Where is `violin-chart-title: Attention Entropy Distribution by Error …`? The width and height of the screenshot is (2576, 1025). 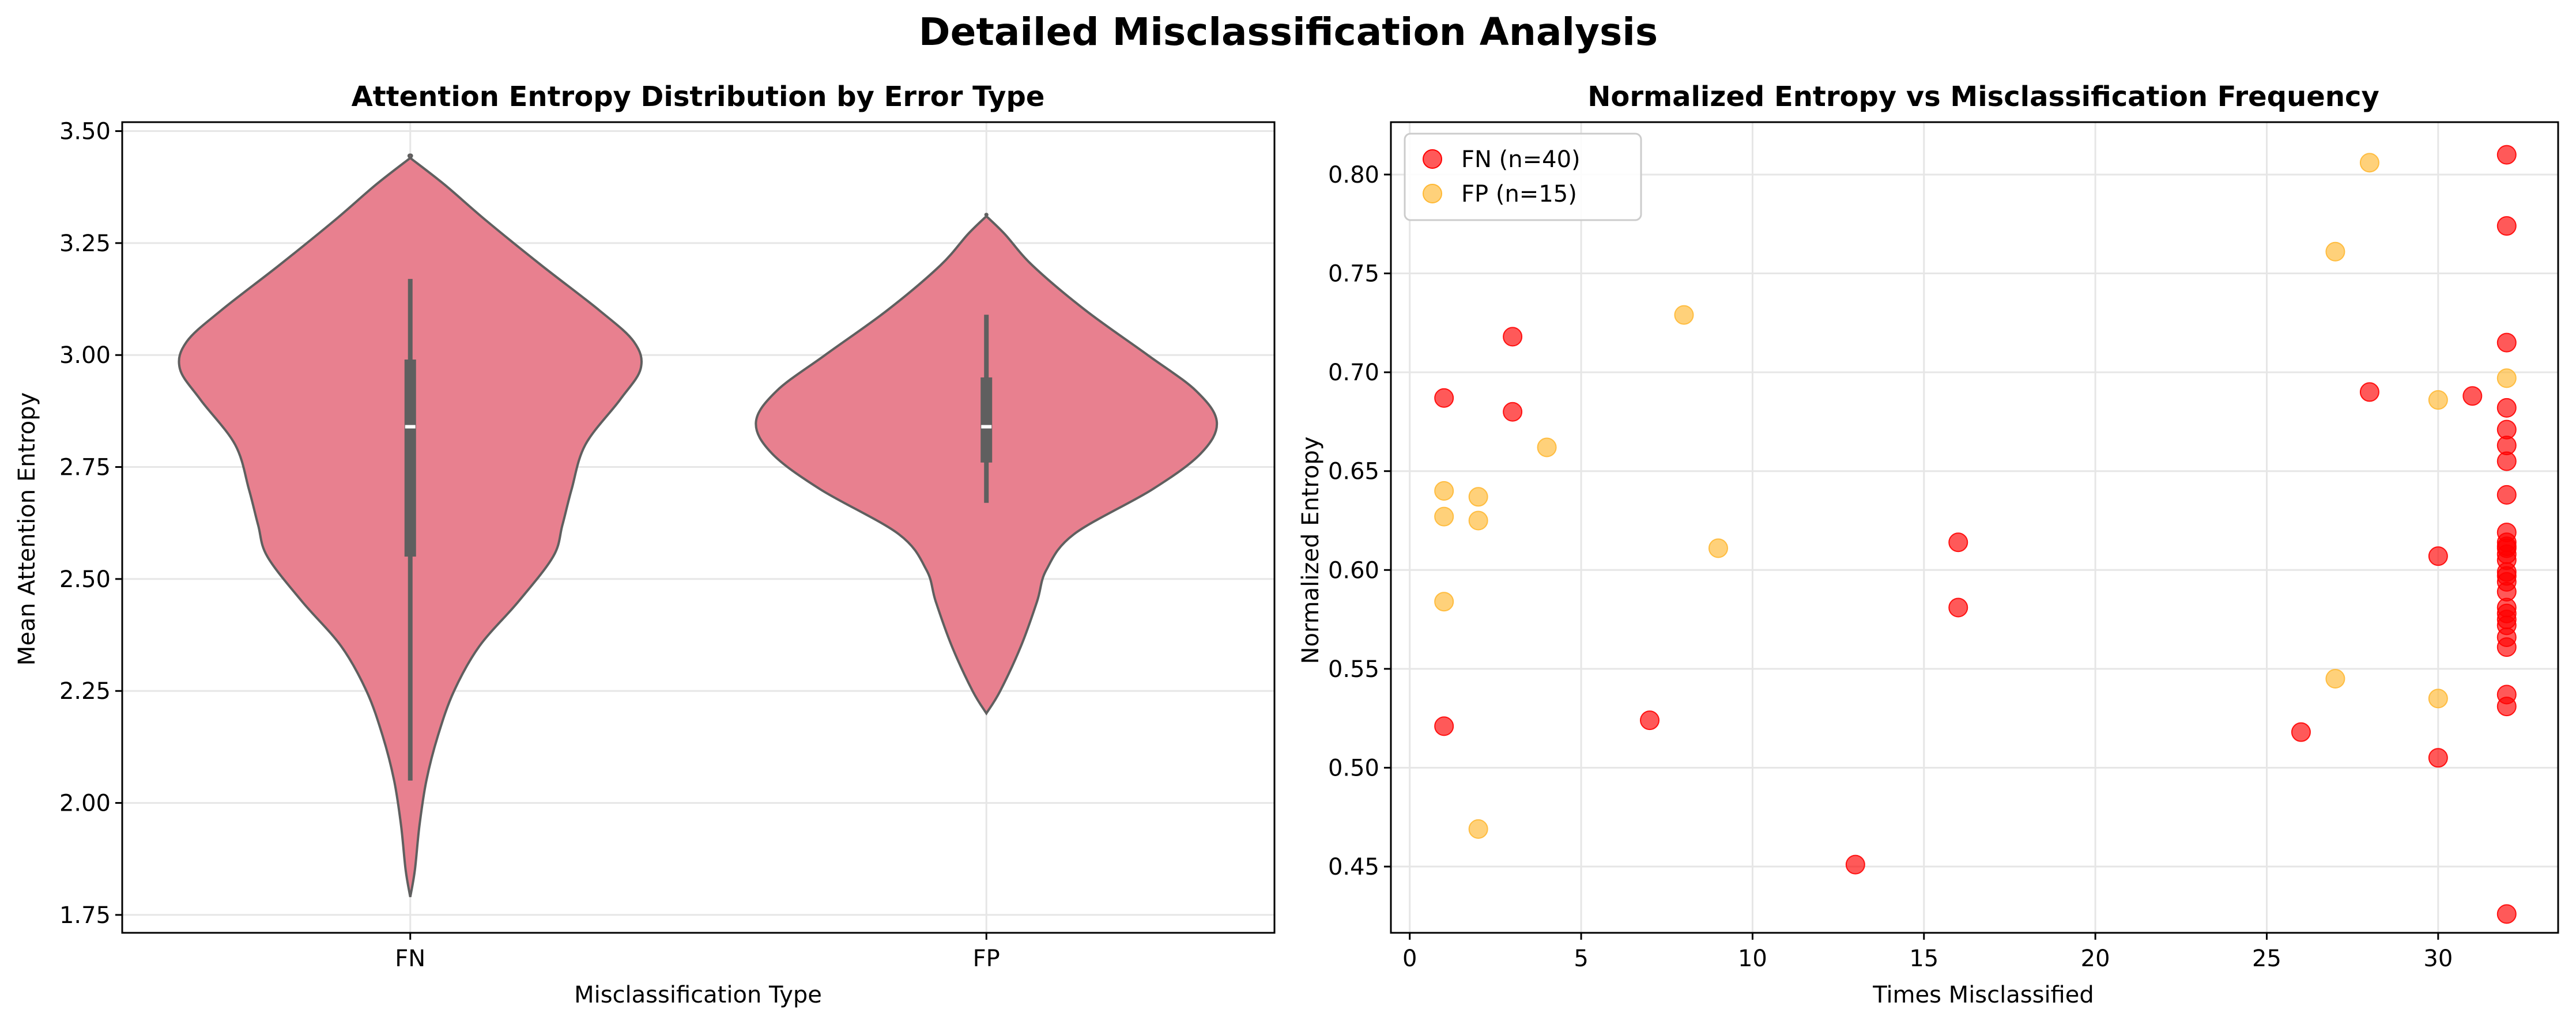 violin-chart-title: Attention Entropy Distribution by Error … is located at coordinates (698, 97).